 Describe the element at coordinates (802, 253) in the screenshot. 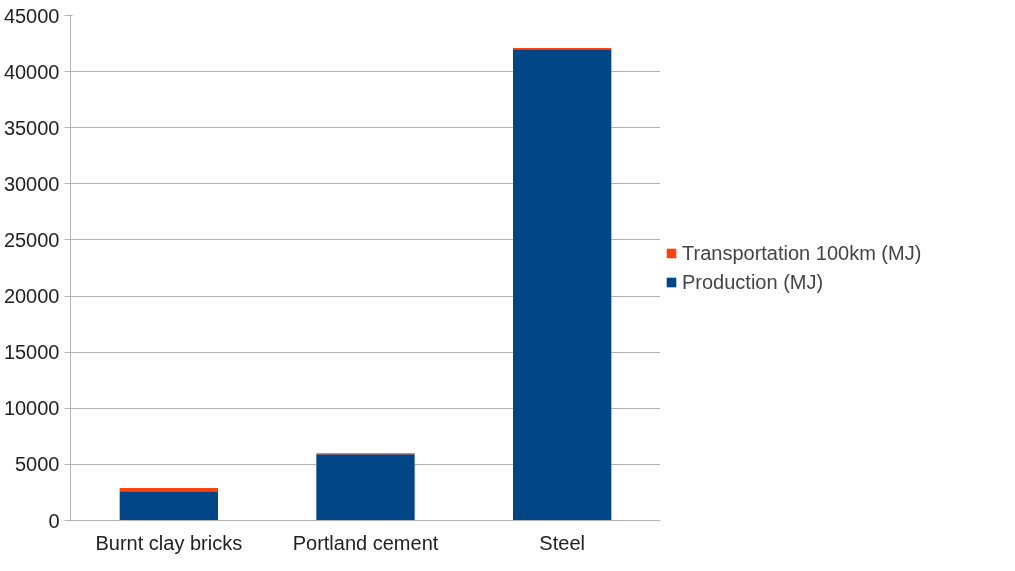

I see `legend-label: Transportation 100km (MJ)` at that location.